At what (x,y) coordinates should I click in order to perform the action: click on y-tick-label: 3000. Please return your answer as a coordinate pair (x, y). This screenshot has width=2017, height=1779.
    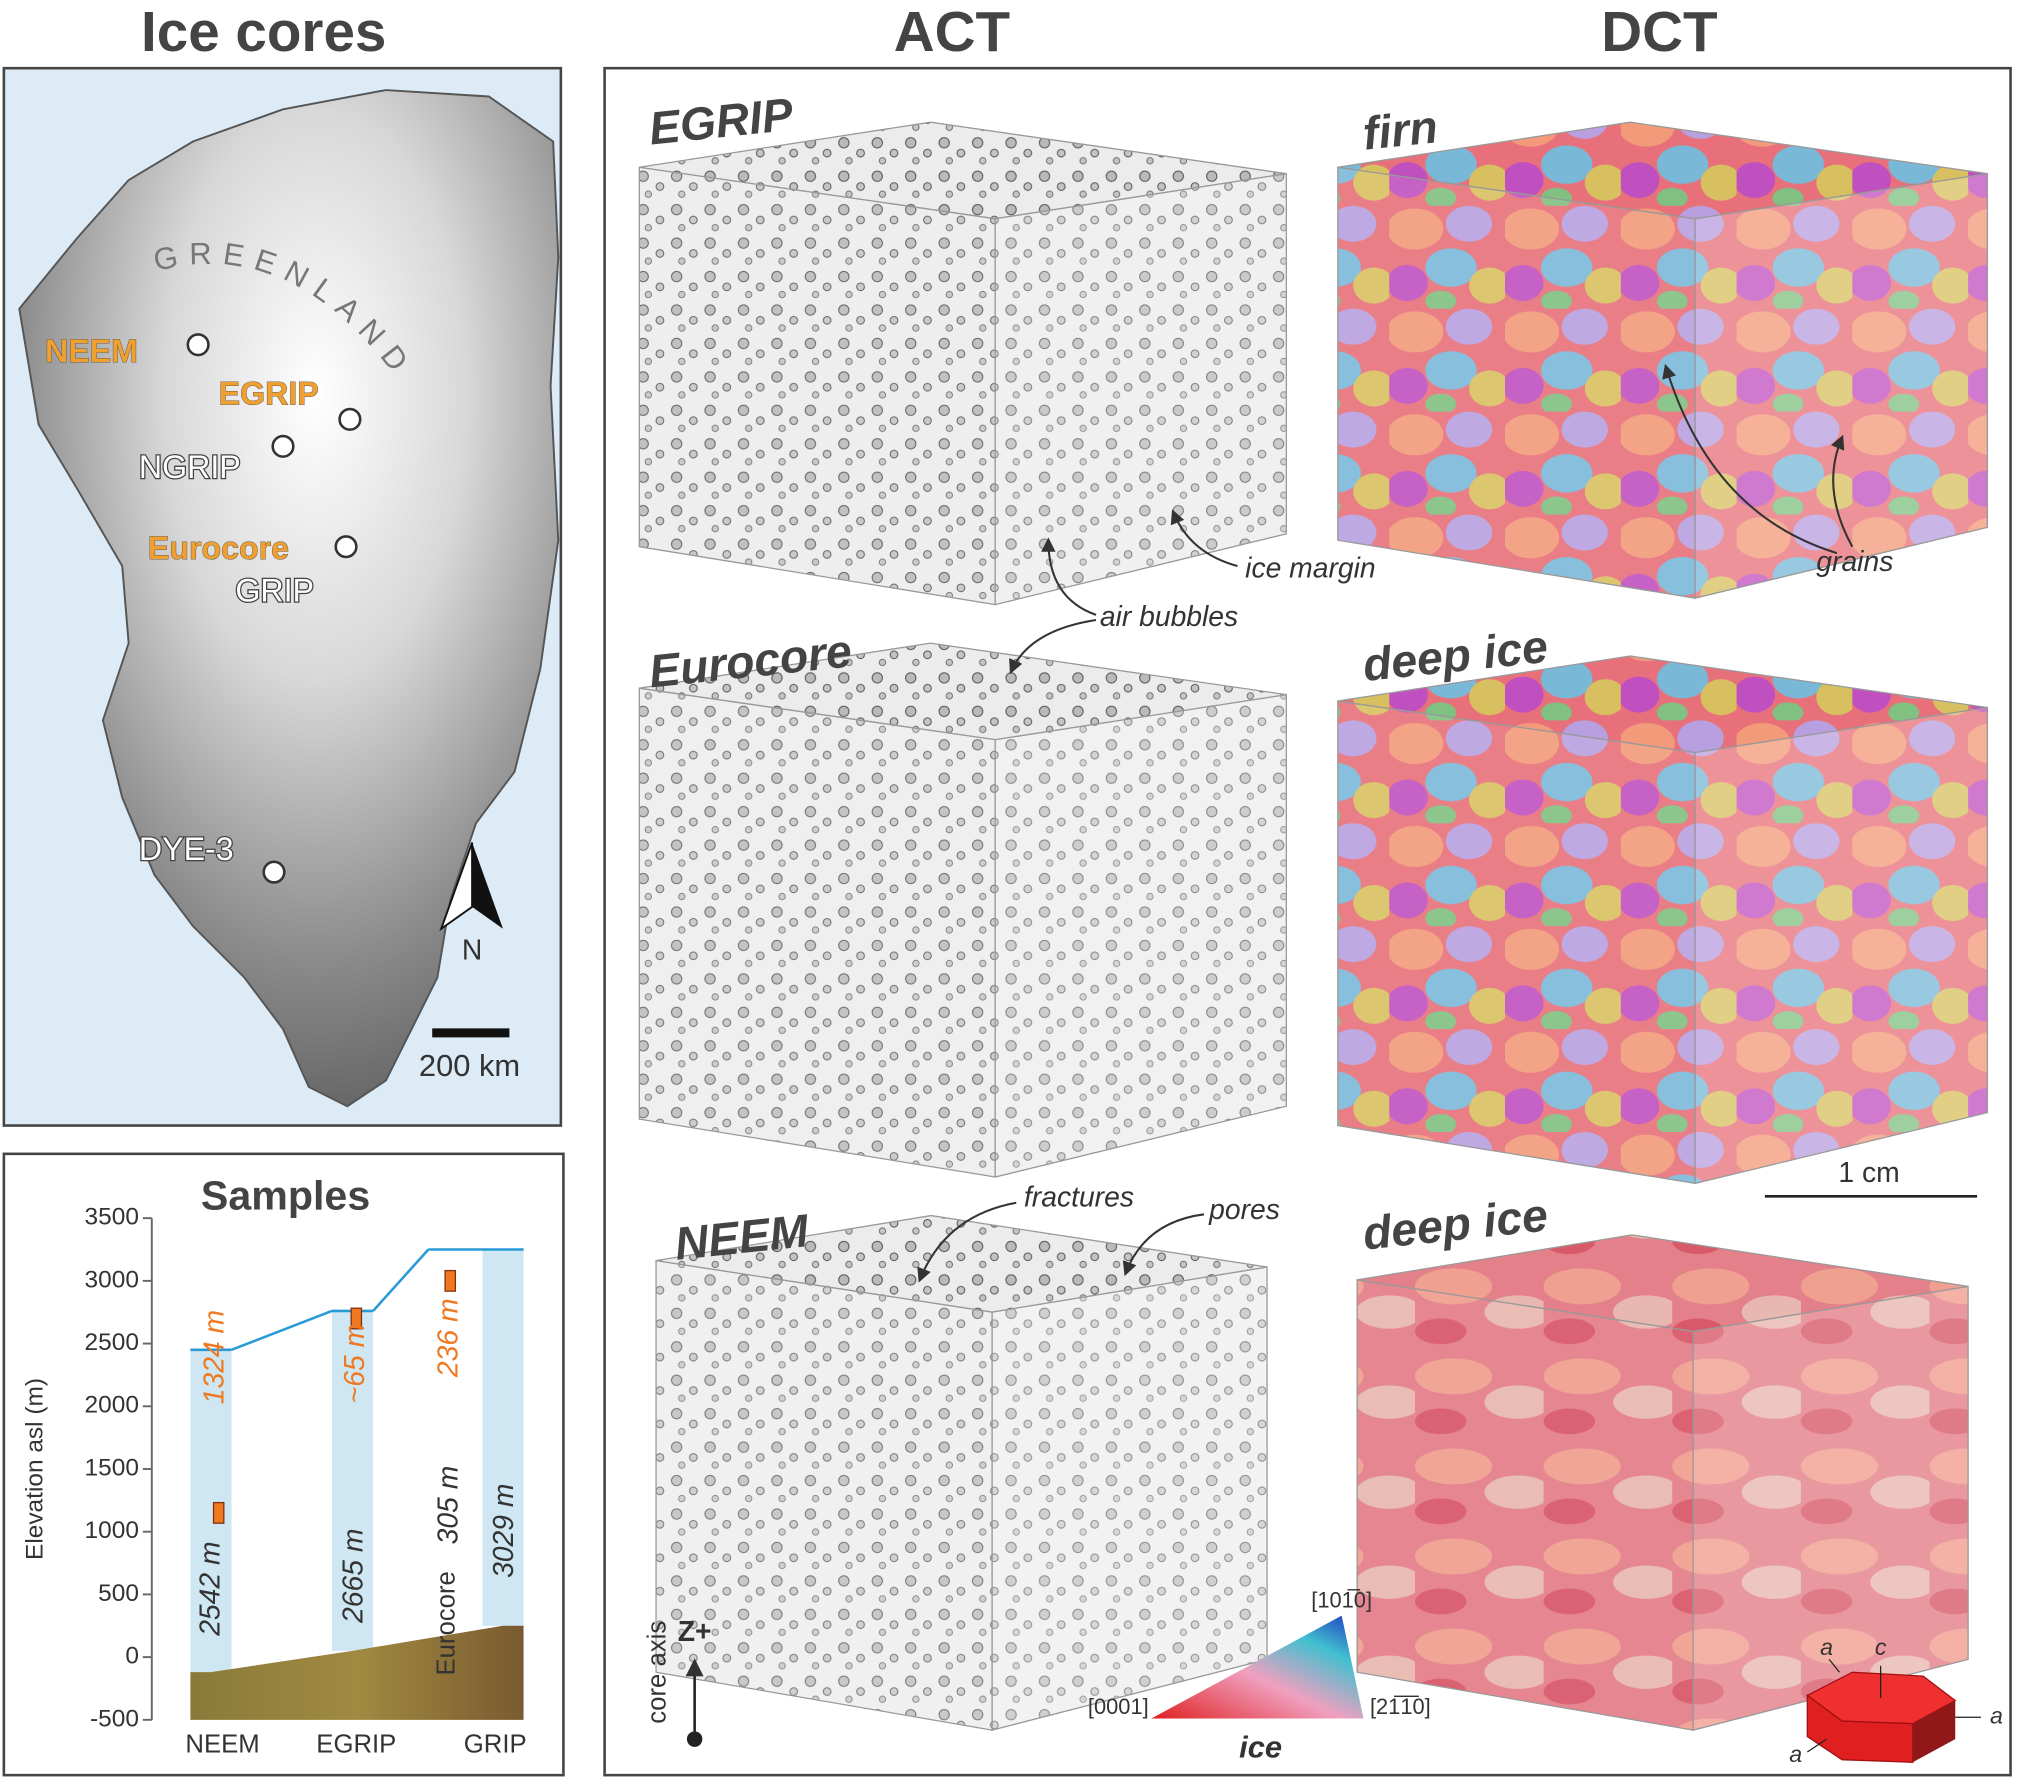
    Looking at the image, I should click on (112, 1279).